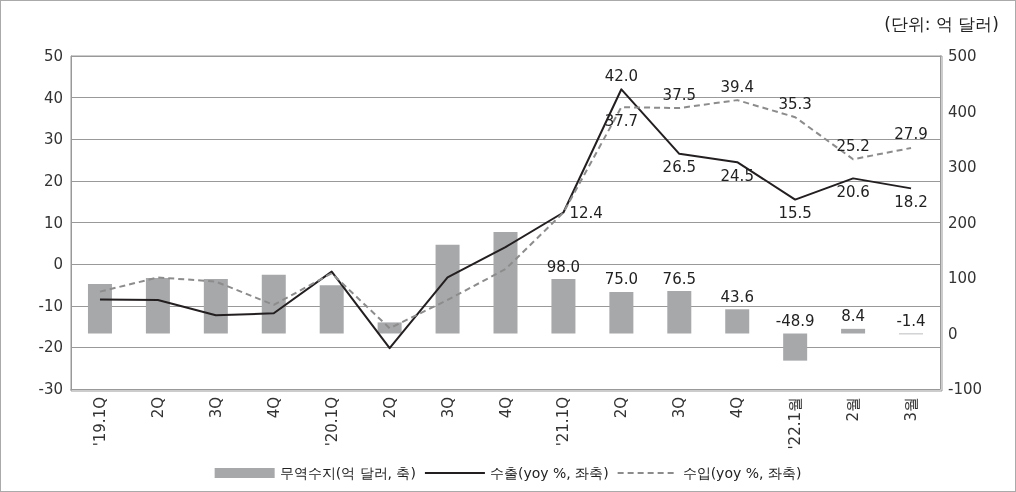  Describe the element at coordinates (53, 56) in the screenshot. I see `y-tick-label: 50` at that location.